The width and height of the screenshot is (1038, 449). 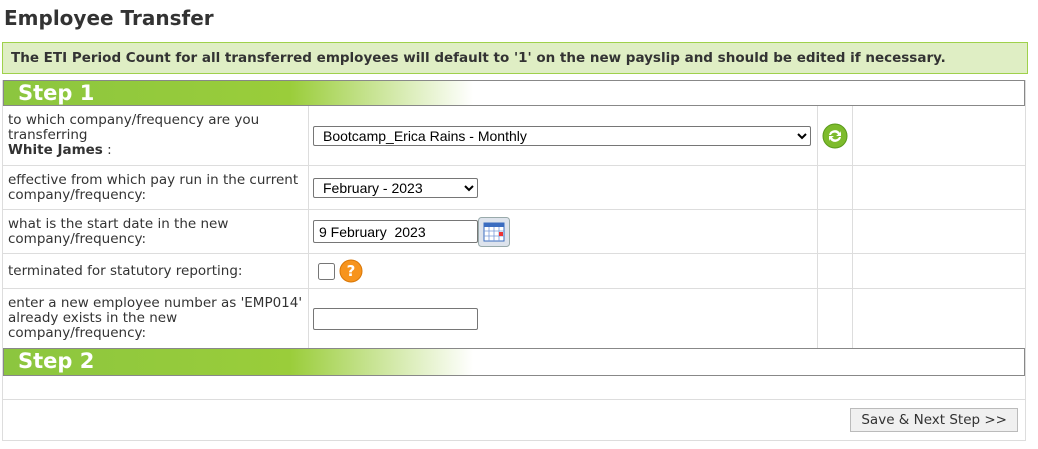 I want to click on employee-number-input, so click(x=395, y=318).